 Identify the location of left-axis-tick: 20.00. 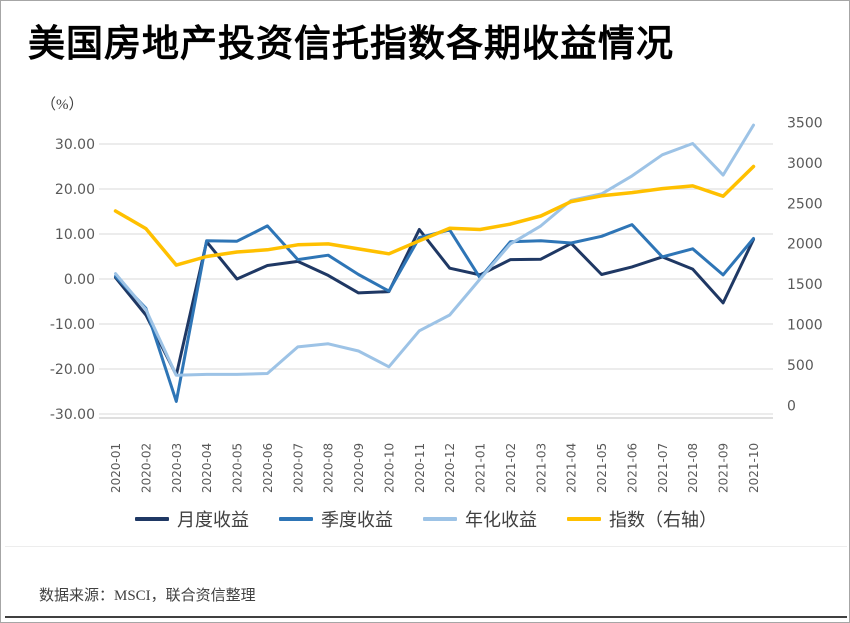
(75, 190).